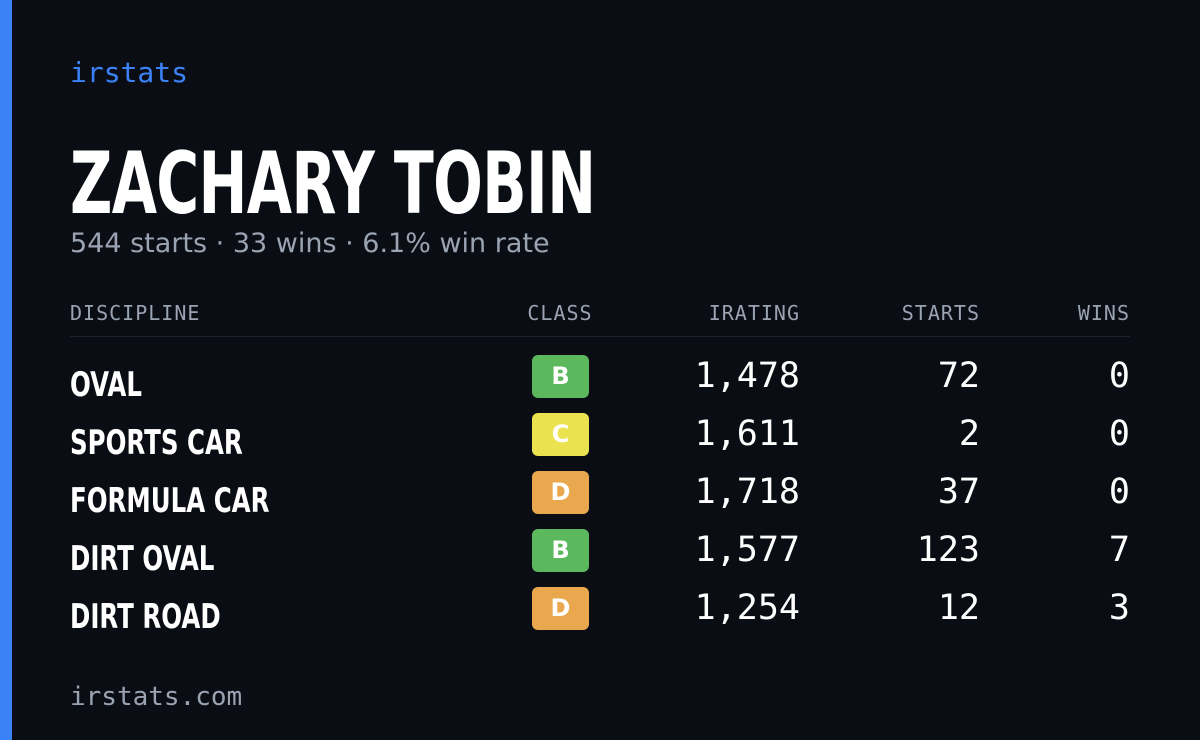 The width and height of the screenshot is (1200, 740). What do you see at coordinates (958, 376) in the screenshot?
I see `starts-value: 72` at bounding box center [958, 376].